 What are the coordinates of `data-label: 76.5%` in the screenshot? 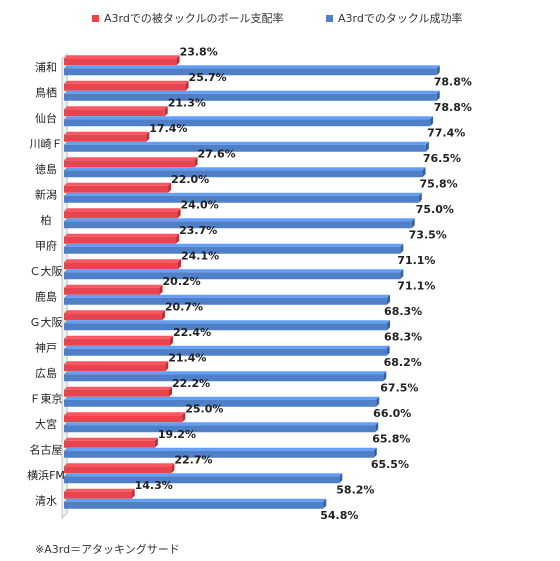 It's located at (442, 158).